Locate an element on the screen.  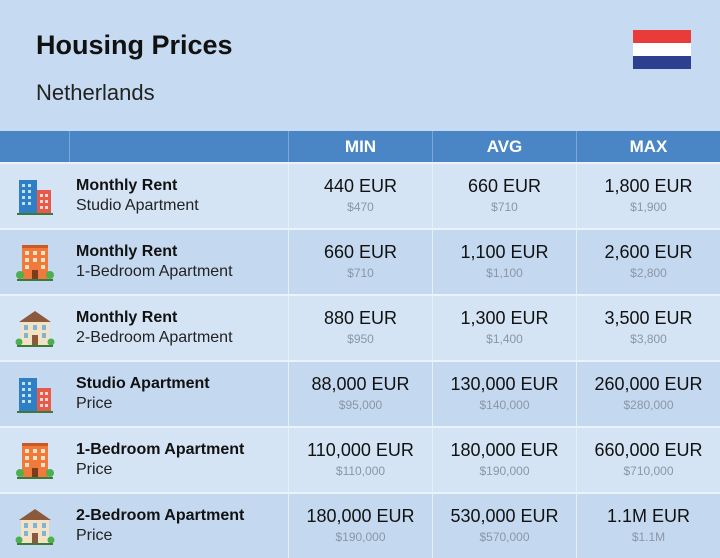
max-value-cell: 1,800 EUR $1,900 is located at coordinates (648, 196).